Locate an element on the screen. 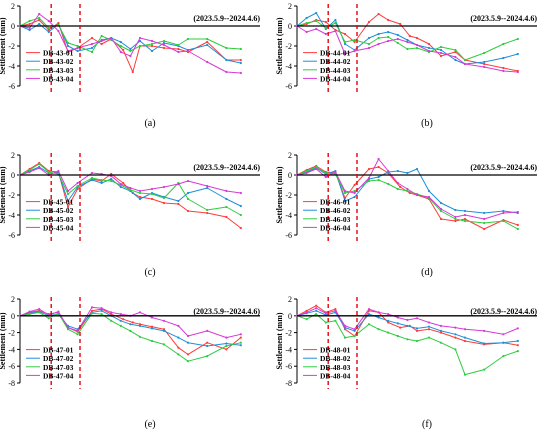 This screenshot has height=438, width=550. date-range-label: (2023.5.9--2024.4.6) is located at coordinates (226, 311).